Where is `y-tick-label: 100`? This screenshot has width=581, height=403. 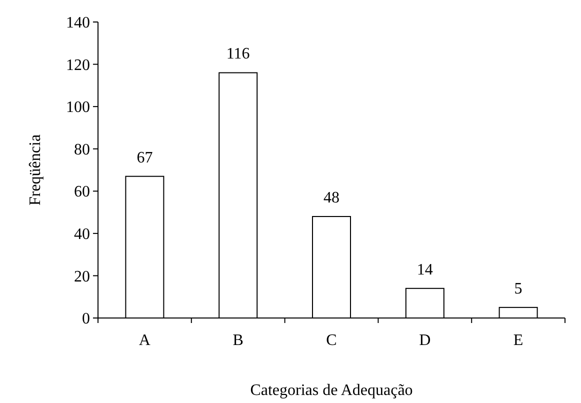
y-tick-label: 100 is located at coordinates (78, 107).